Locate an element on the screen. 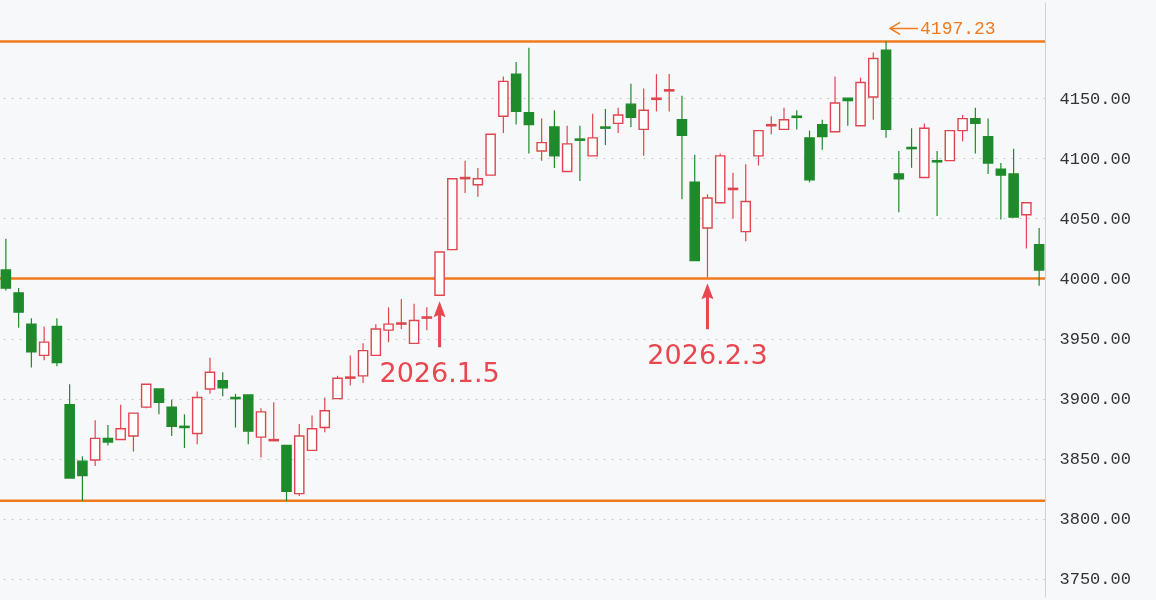  annotation: 2026.1.5 is located at coordinates (439, 373).